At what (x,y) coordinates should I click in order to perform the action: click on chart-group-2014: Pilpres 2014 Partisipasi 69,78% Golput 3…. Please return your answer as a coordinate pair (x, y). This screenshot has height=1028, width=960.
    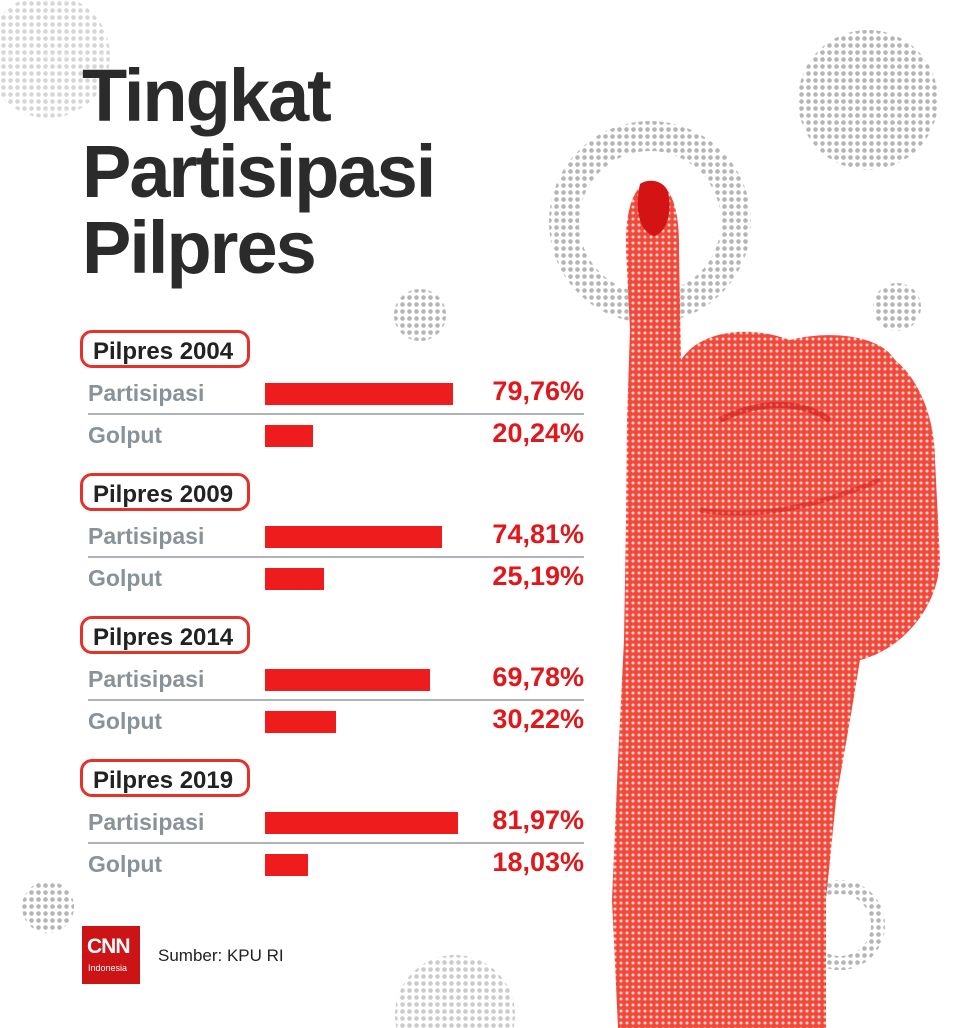
    Looking at the image, I should click on (335, 682).